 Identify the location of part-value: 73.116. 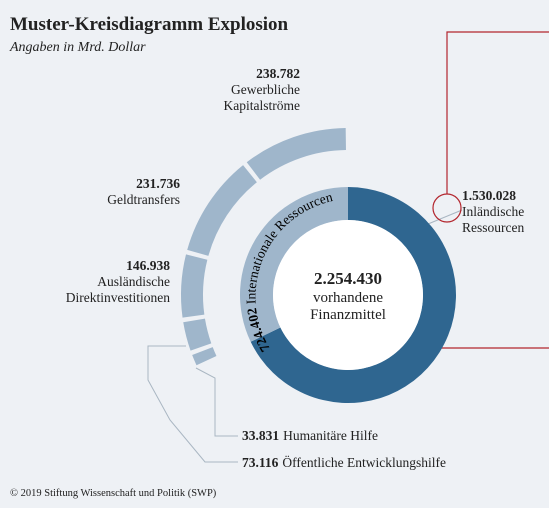
(260, 462).